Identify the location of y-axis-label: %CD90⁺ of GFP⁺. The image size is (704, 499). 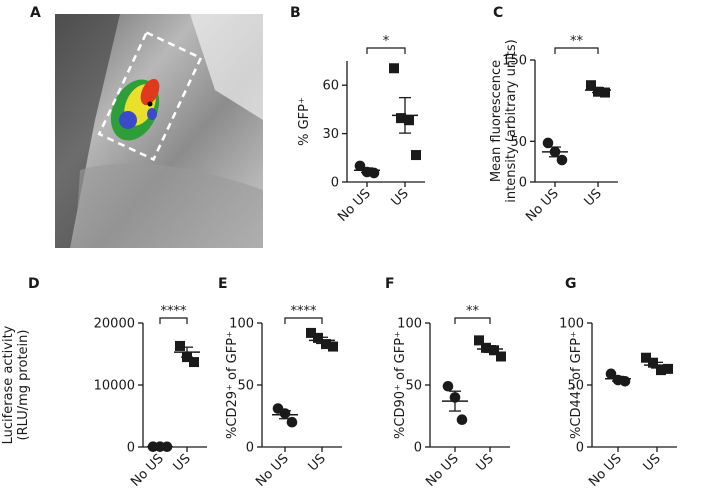
(400, 385).